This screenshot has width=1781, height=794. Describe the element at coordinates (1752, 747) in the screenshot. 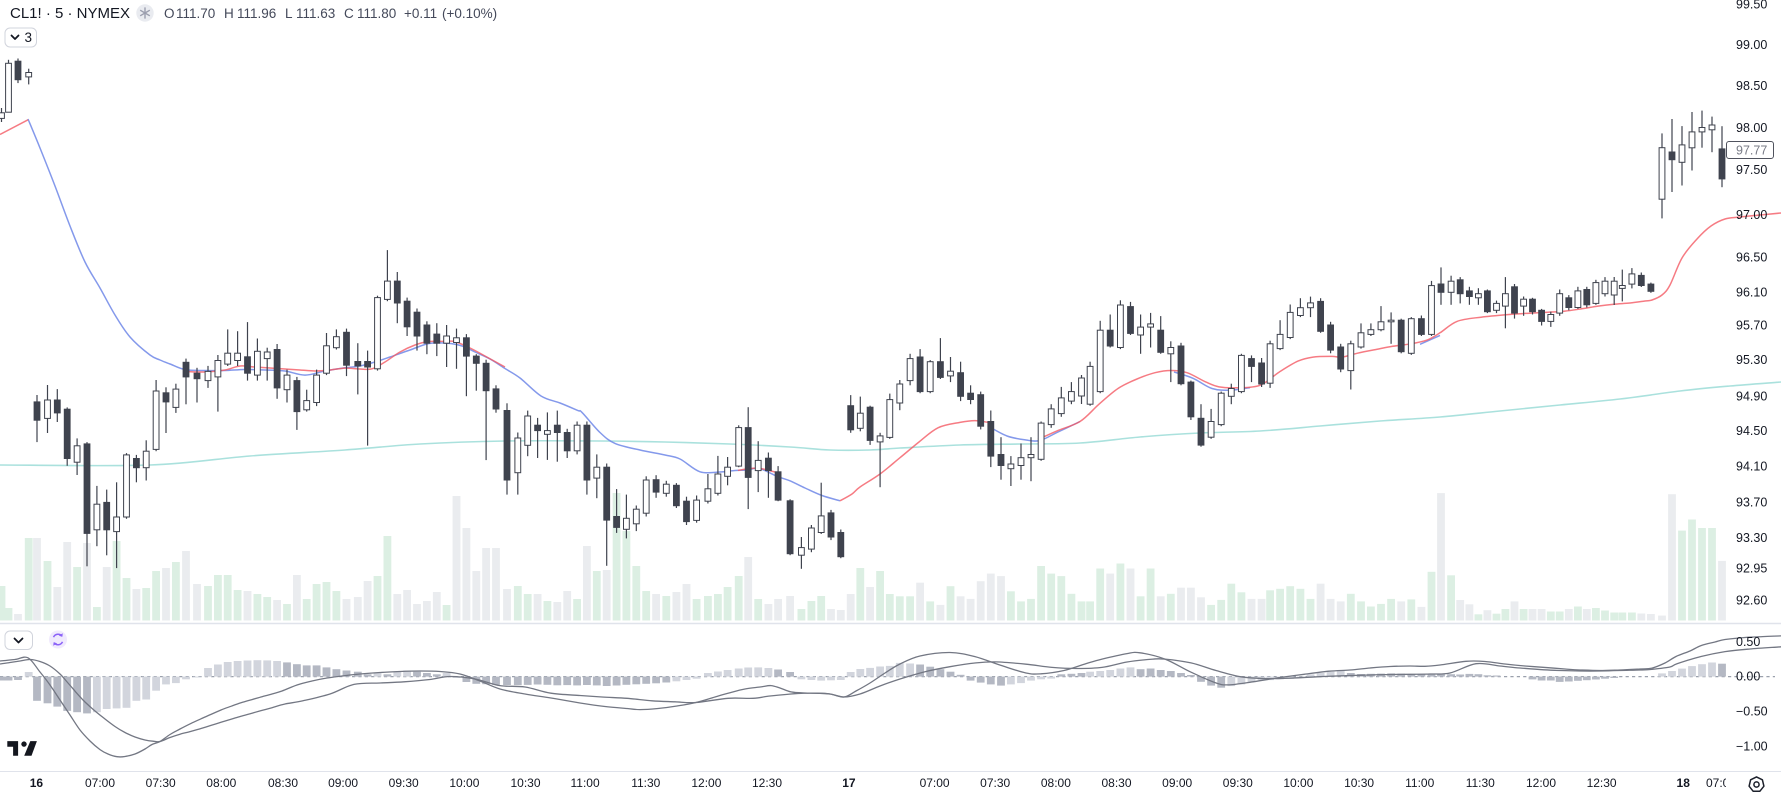

I see `svg-text: −1.00` at that location.